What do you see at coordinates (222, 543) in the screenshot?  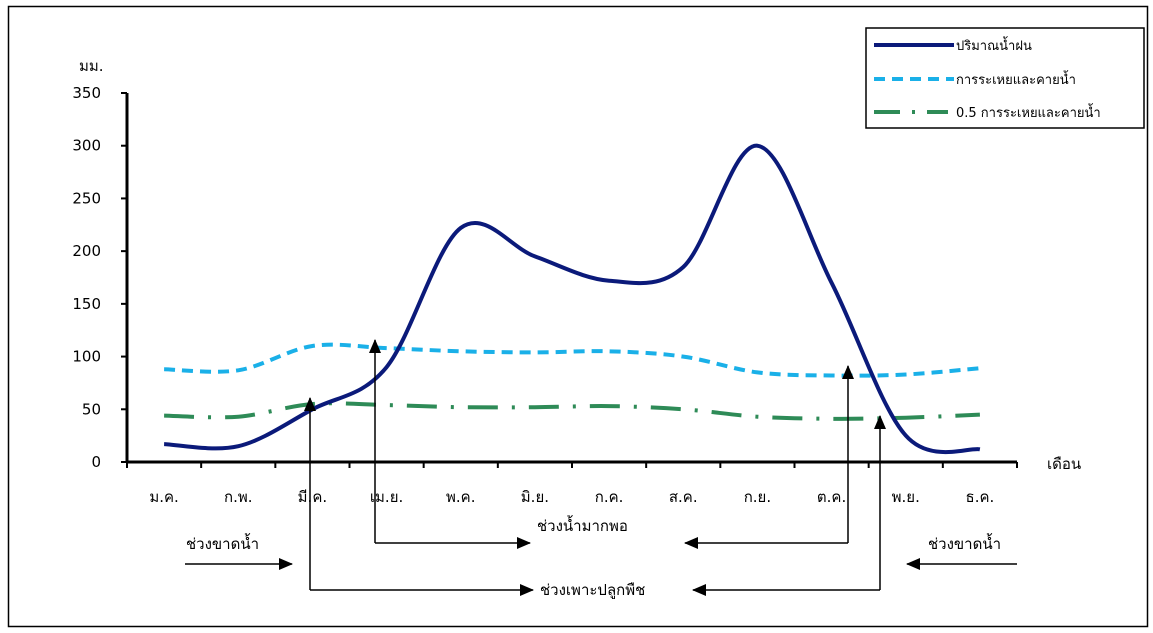 I see `annotation-dry-left: ช่วงขาดน้ำ` at bounding box center [222, 543].